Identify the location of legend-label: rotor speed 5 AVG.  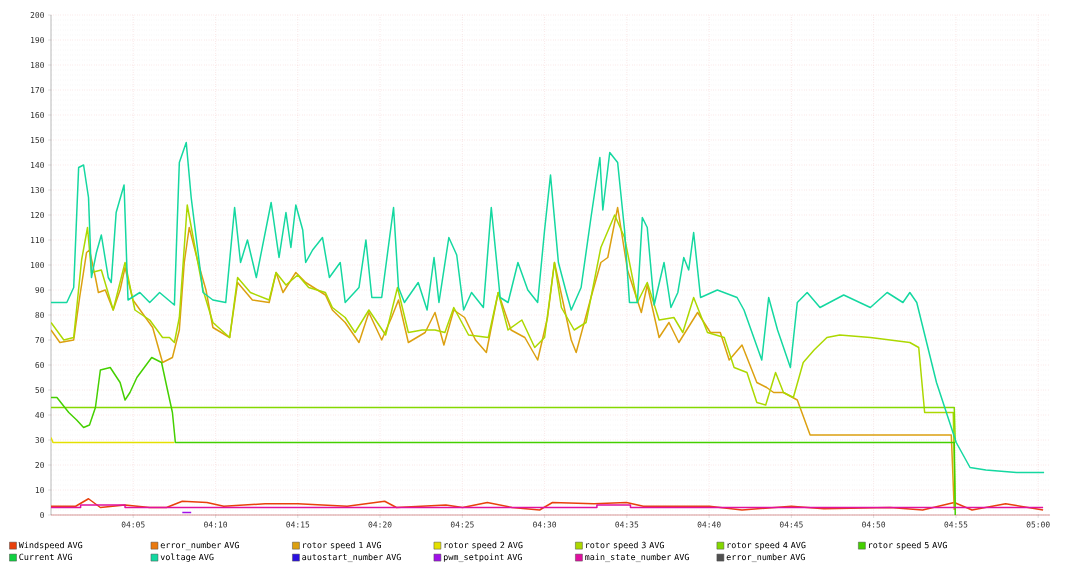
(908, 545).